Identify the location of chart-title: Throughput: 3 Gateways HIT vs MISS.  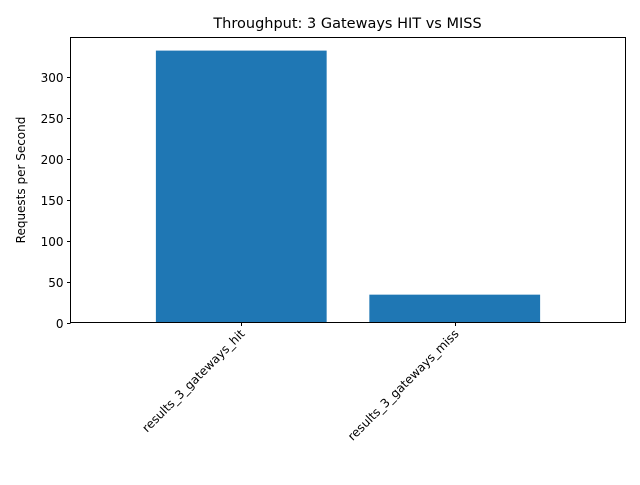
(346, 24).